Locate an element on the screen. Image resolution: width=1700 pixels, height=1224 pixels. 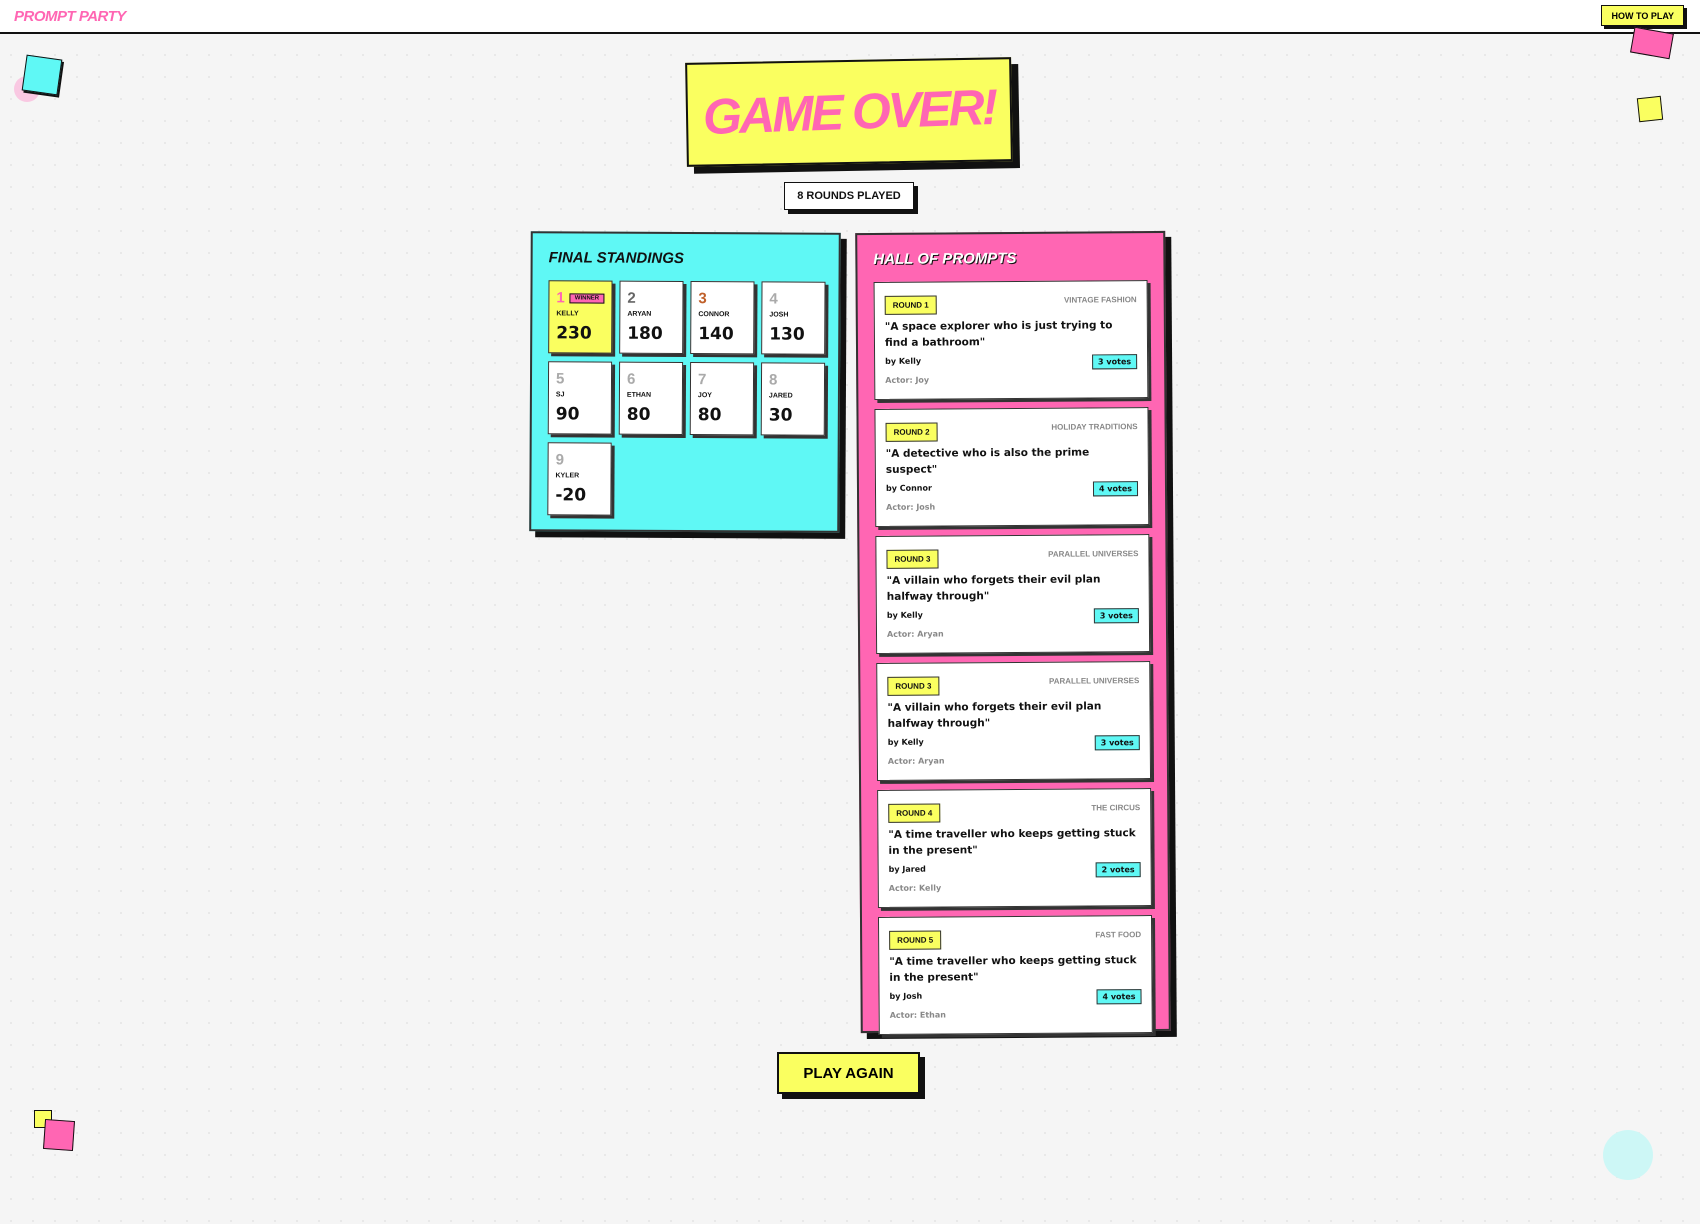
player-name: JOSH is located at coordinates (779, 315).